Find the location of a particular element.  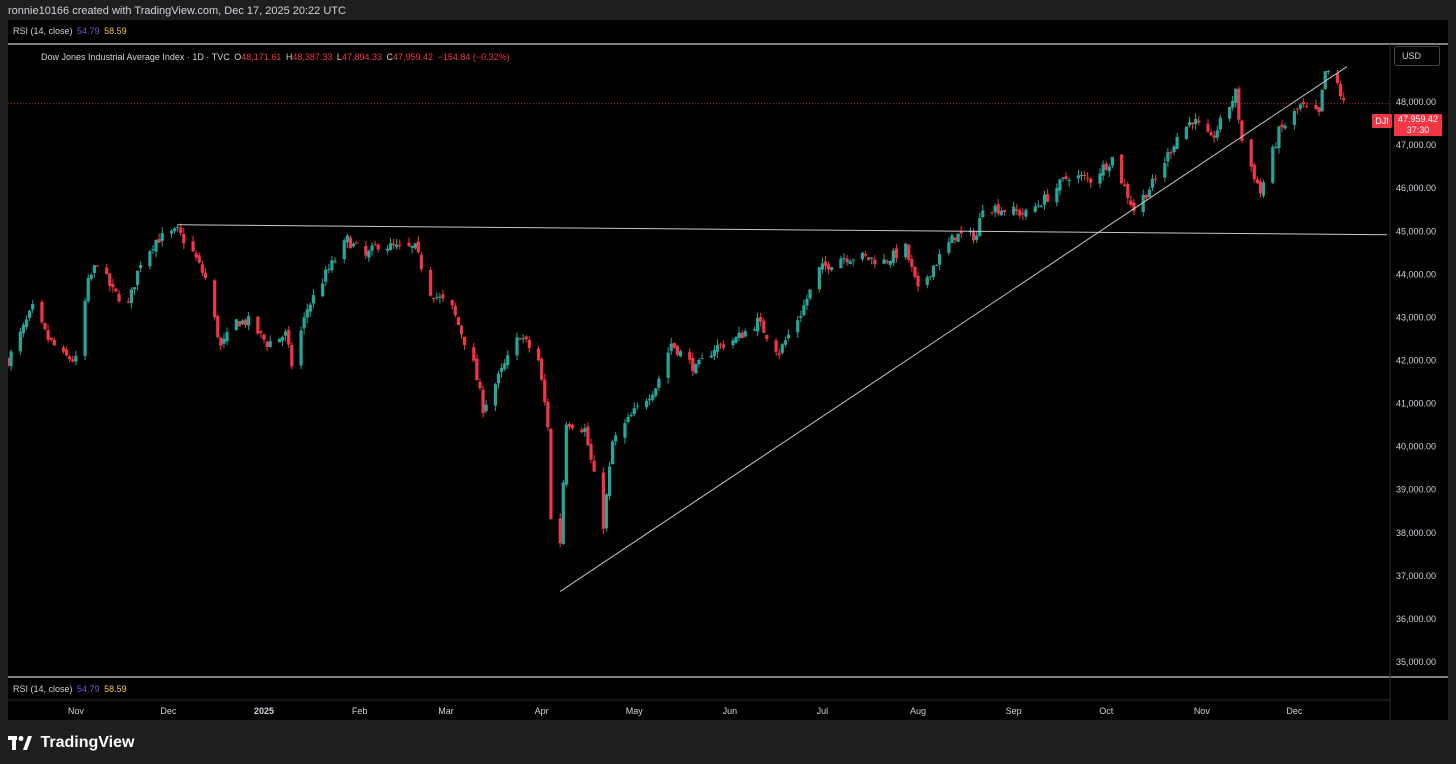

x-tick-label: Nov is located at coordinates (1202, 711).